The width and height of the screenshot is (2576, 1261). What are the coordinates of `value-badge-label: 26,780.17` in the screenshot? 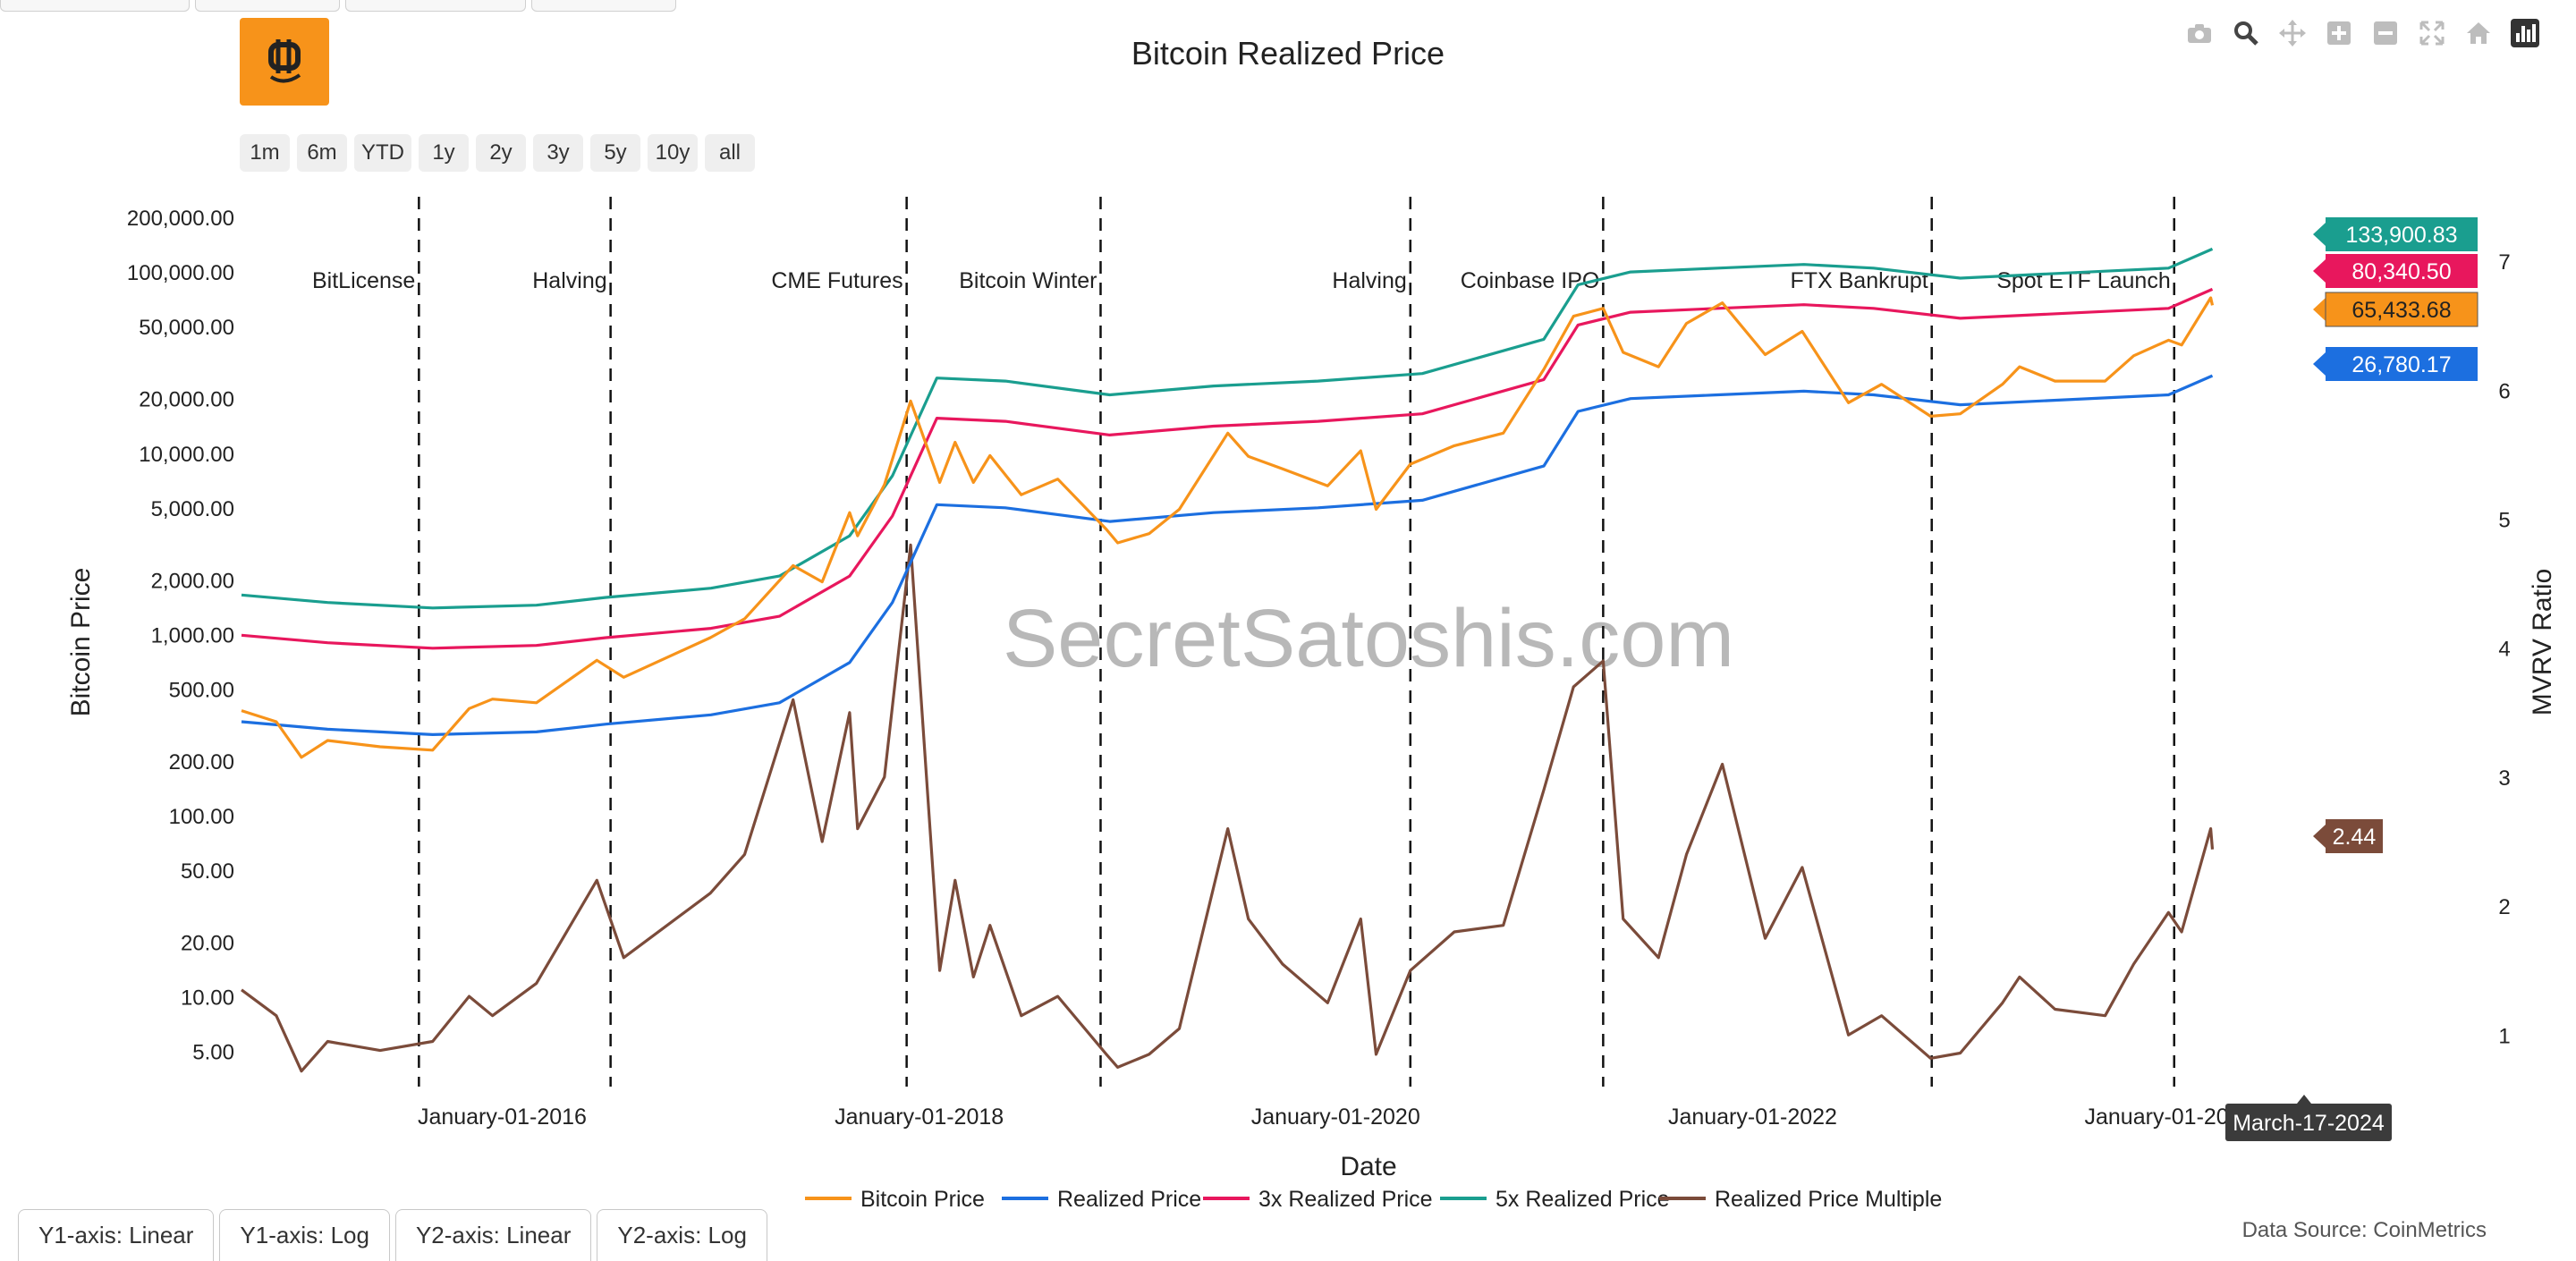 It's located at (2401, 364).